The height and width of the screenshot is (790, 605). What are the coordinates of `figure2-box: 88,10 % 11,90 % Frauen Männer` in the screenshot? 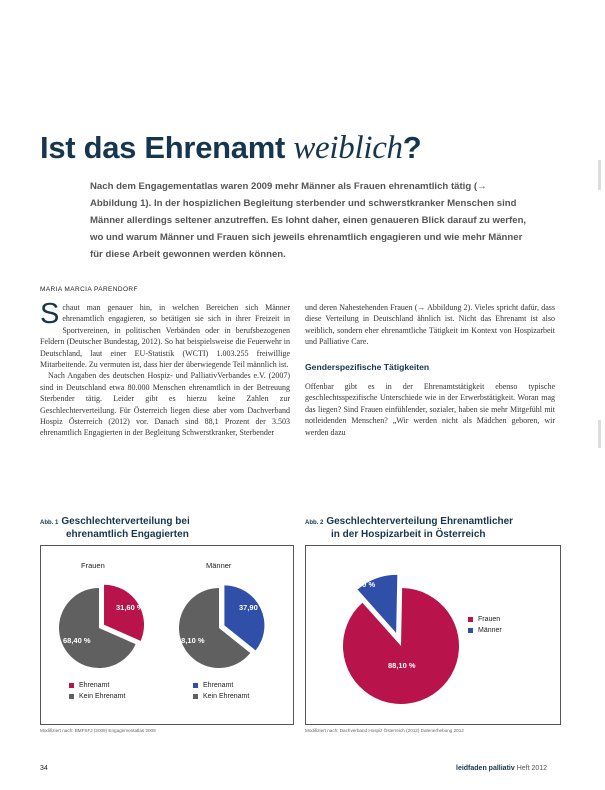 It's located at (433, 635).